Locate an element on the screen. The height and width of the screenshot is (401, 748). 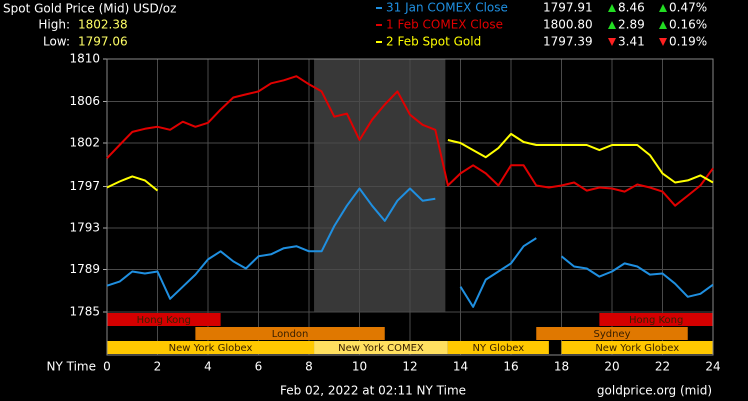
x-tick-label: 16 is located at coordinates (510, 367).